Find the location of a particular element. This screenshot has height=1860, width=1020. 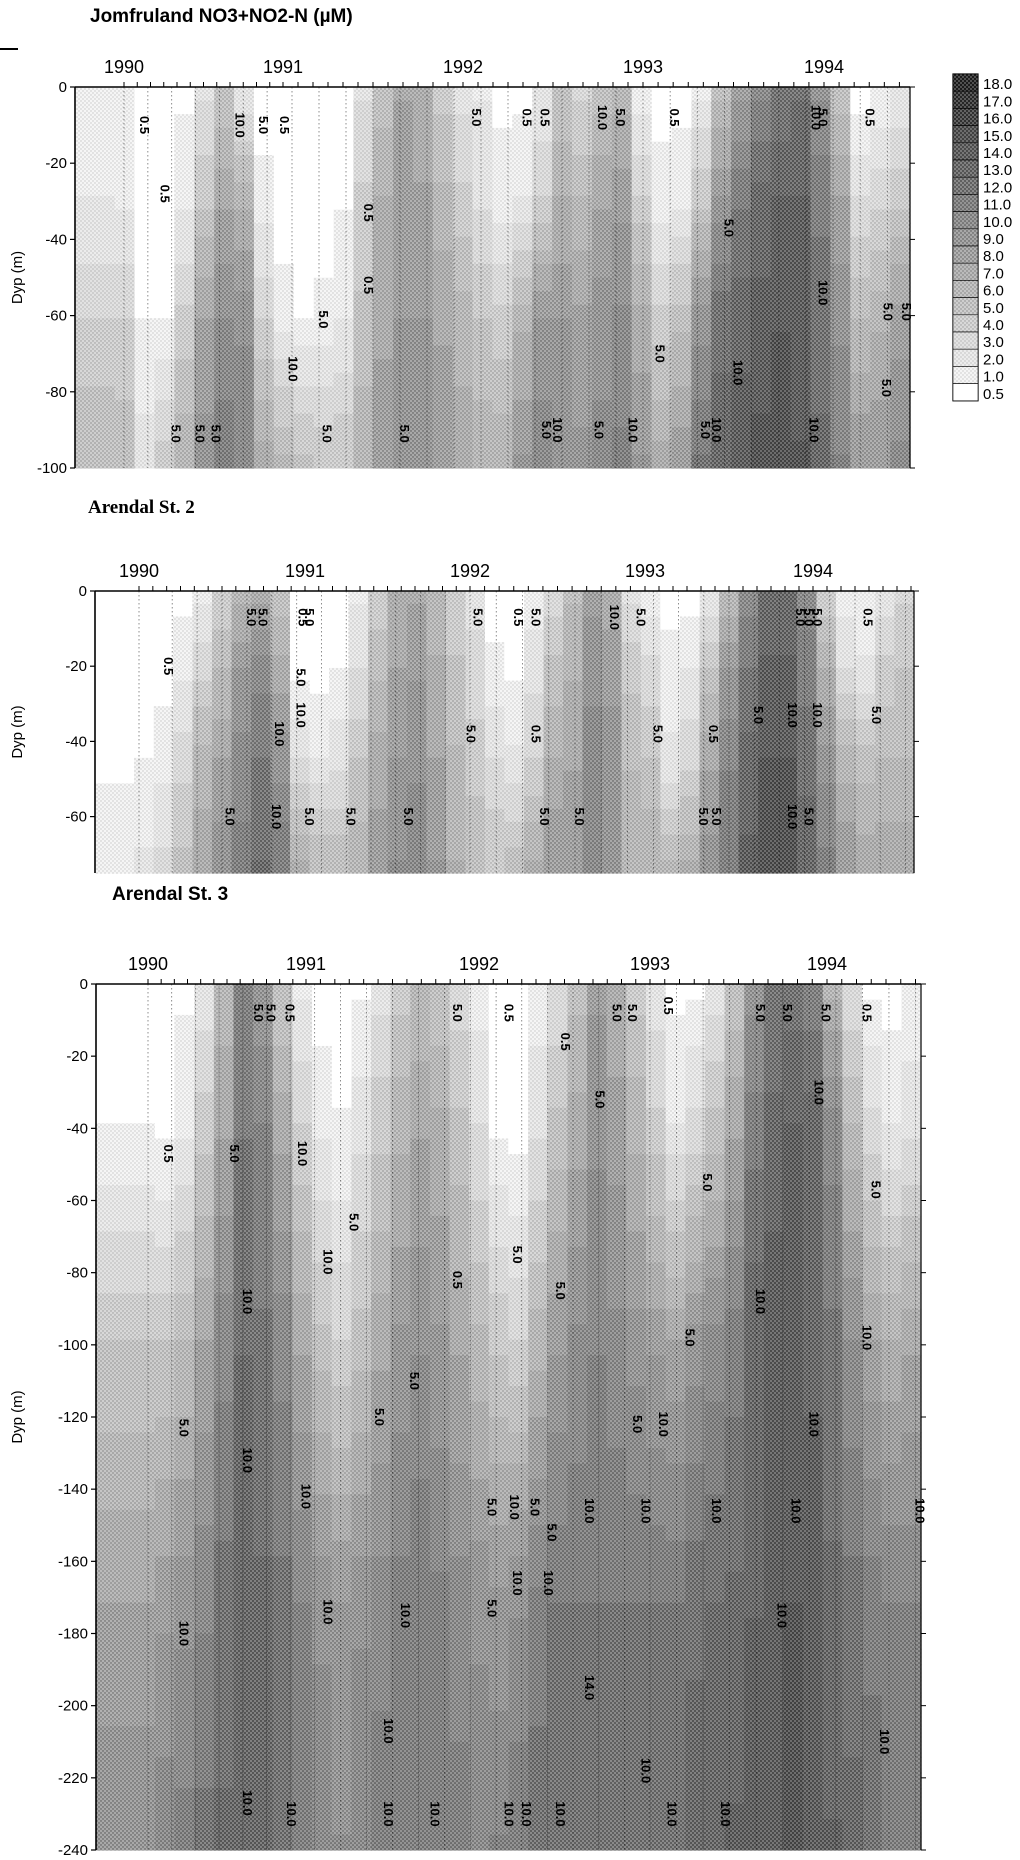

legend-swatch is located at coordinates (965, 237).